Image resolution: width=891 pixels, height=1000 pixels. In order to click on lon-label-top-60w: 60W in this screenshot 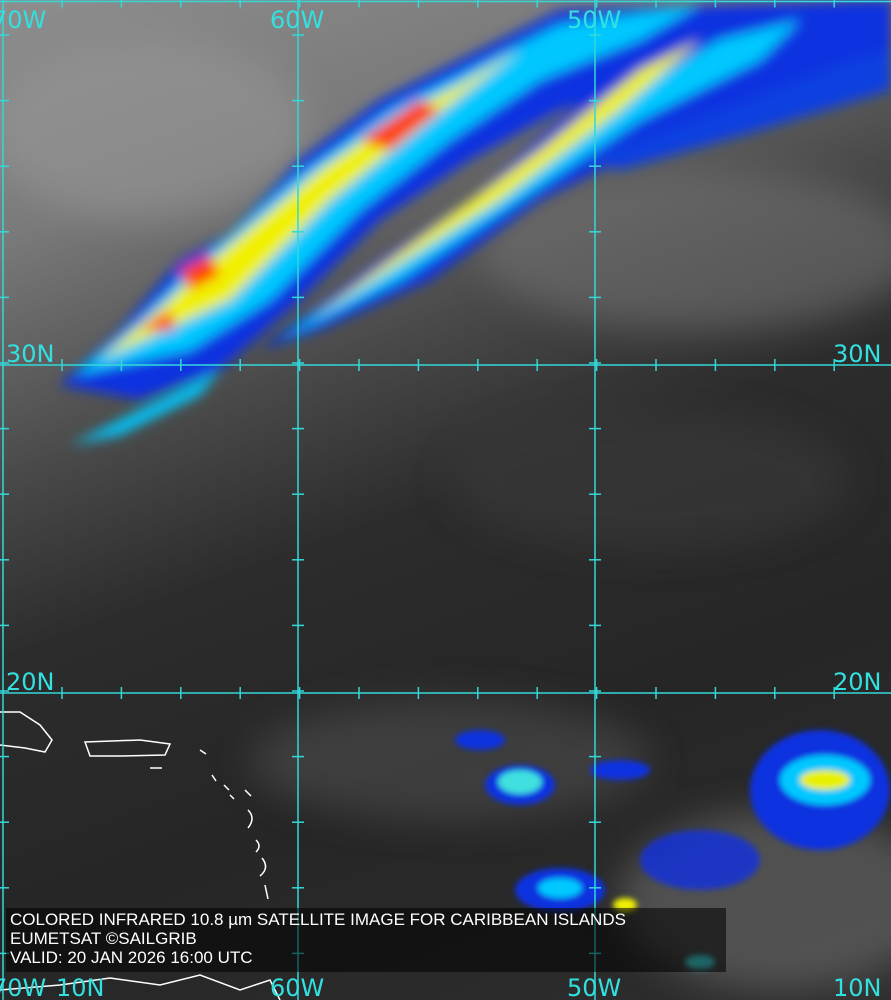, I will do `click(297, 20)`.